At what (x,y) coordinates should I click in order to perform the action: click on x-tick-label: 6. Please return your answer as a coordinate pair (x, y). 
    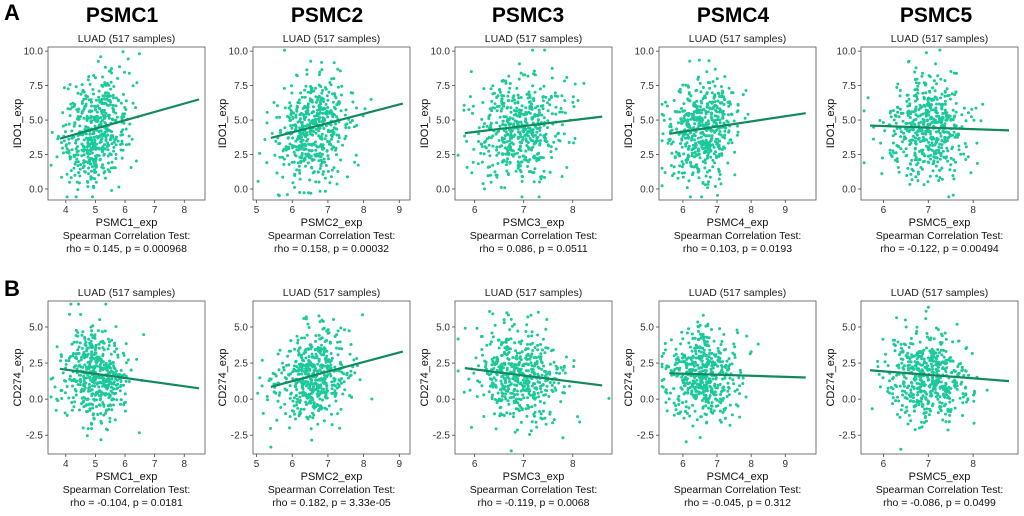
    Looking at the image, I should click on (475, 464).